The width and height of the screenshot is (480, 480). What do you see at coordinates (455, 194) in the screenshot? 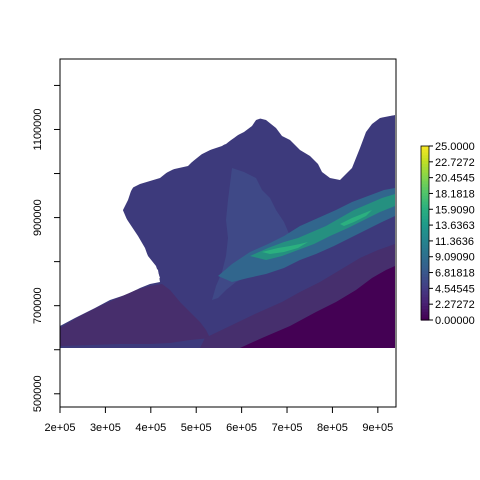
I see `colorbar-label: 18.1818` at bounding box center [455, 194].